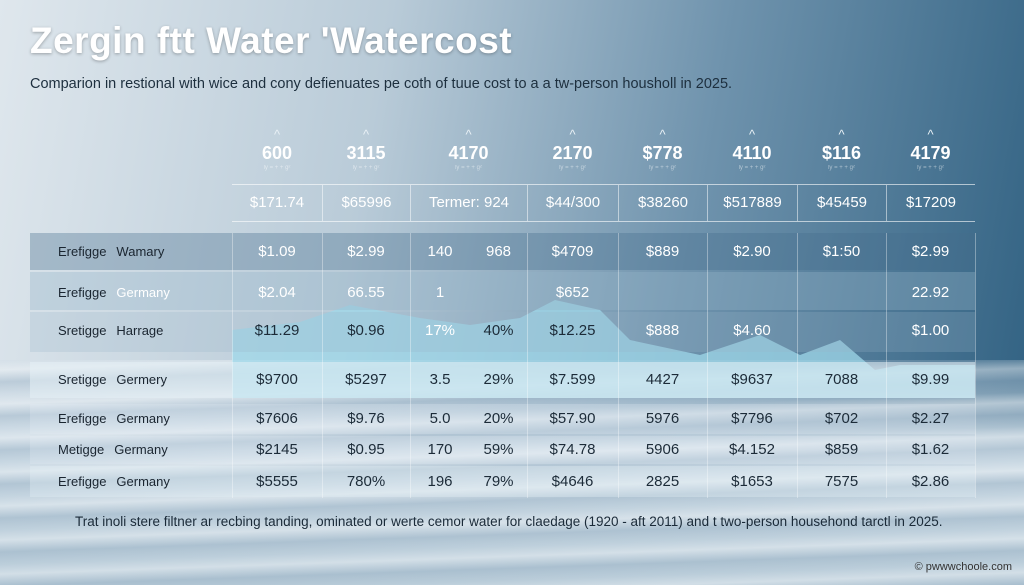  I want to click on column-header: ^ 2170 ly = + + g², so click(572, 149).